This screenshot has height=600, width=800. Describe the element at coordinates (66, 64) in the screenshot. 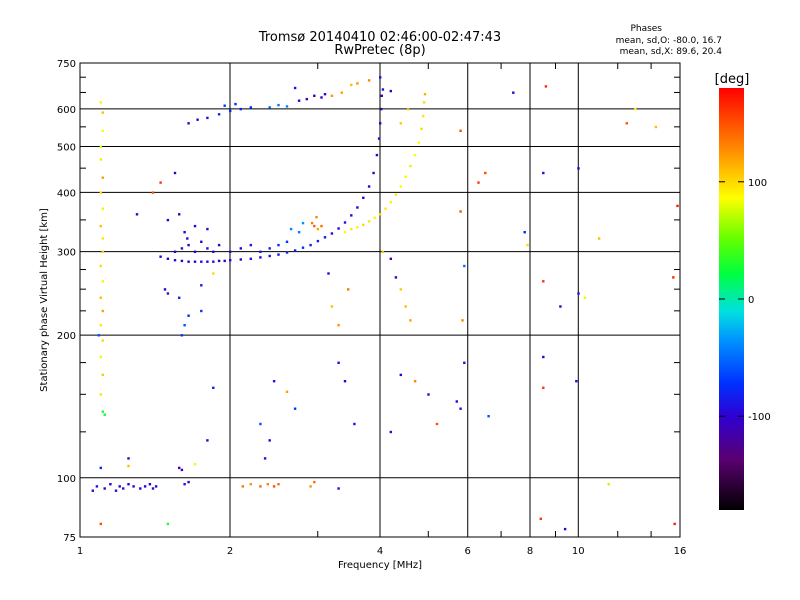

I see `y-tick-label: 750` at that location.